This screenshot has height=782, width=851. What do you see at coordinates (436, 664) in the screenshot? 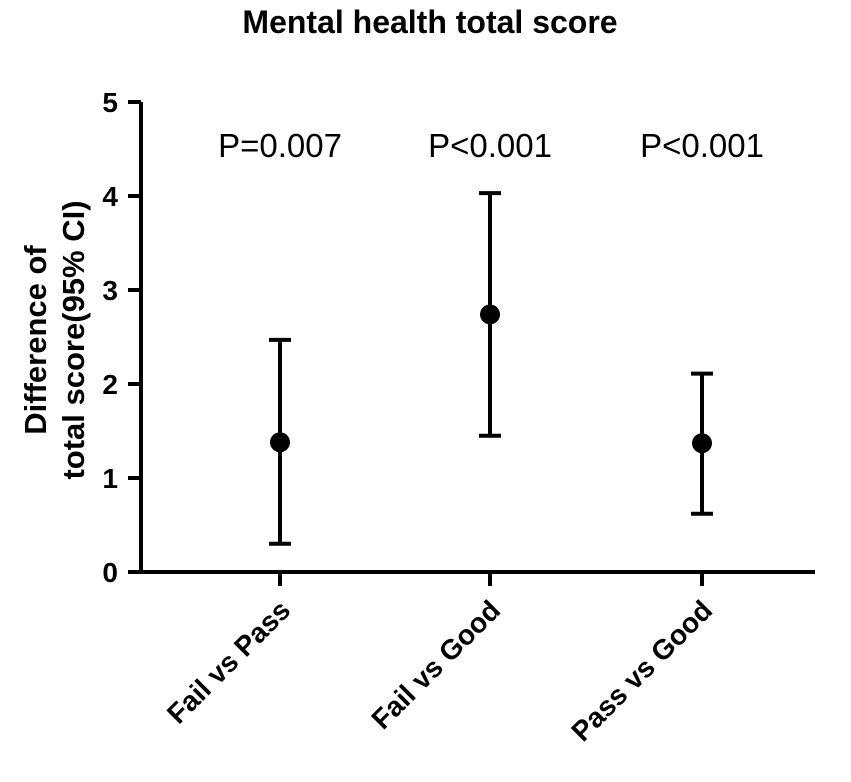
I see `x-tick-label-1: Fail vs Good` at bounding box center [436, 664].